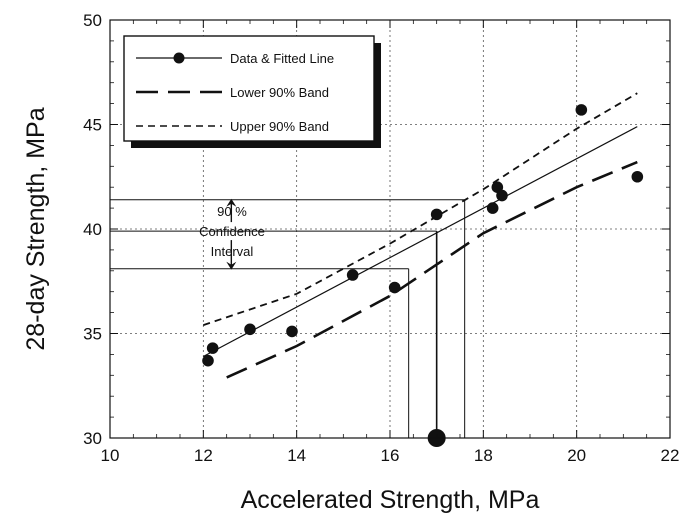 This screenshot has height=516, width=682. I want to click on confidence-text-line-2: Confidence, so click(232, 231).